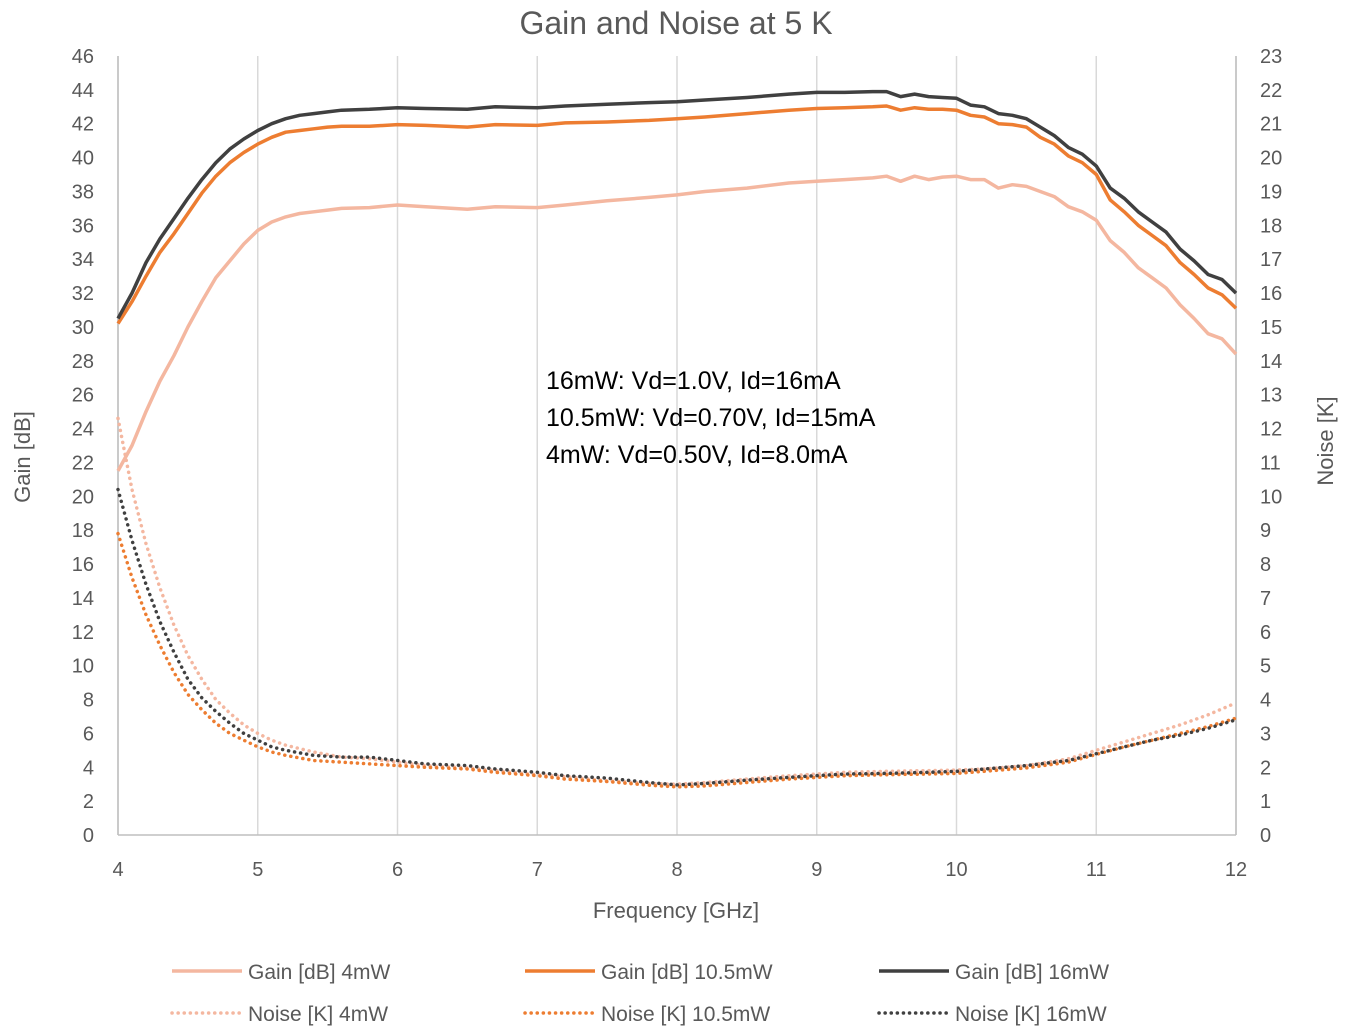 The width and height of the screenshot is (1353, 1029). What do you see at coordinates (83, 633) in the screenshot?
I see `y-tick-label: 12` at bounding box center [83, 633].